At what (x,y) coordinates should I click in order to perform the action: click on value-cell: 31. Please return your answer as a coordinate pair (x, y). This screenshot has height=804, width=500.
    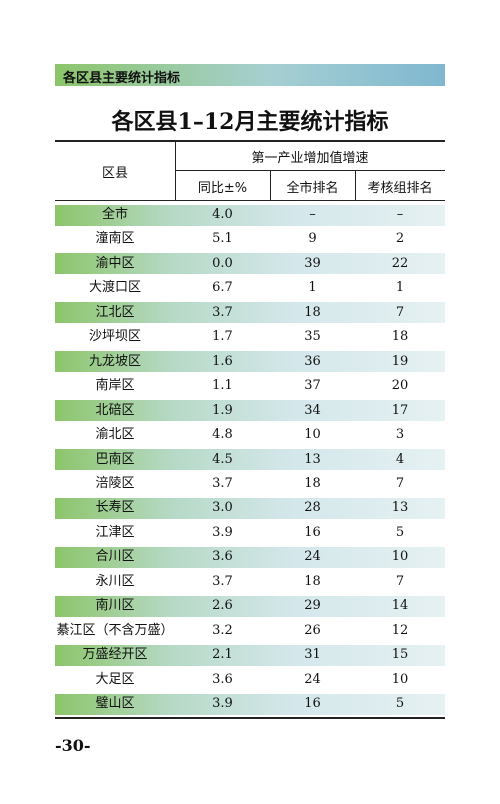
    Looking at the image, I should click on (312, 655).